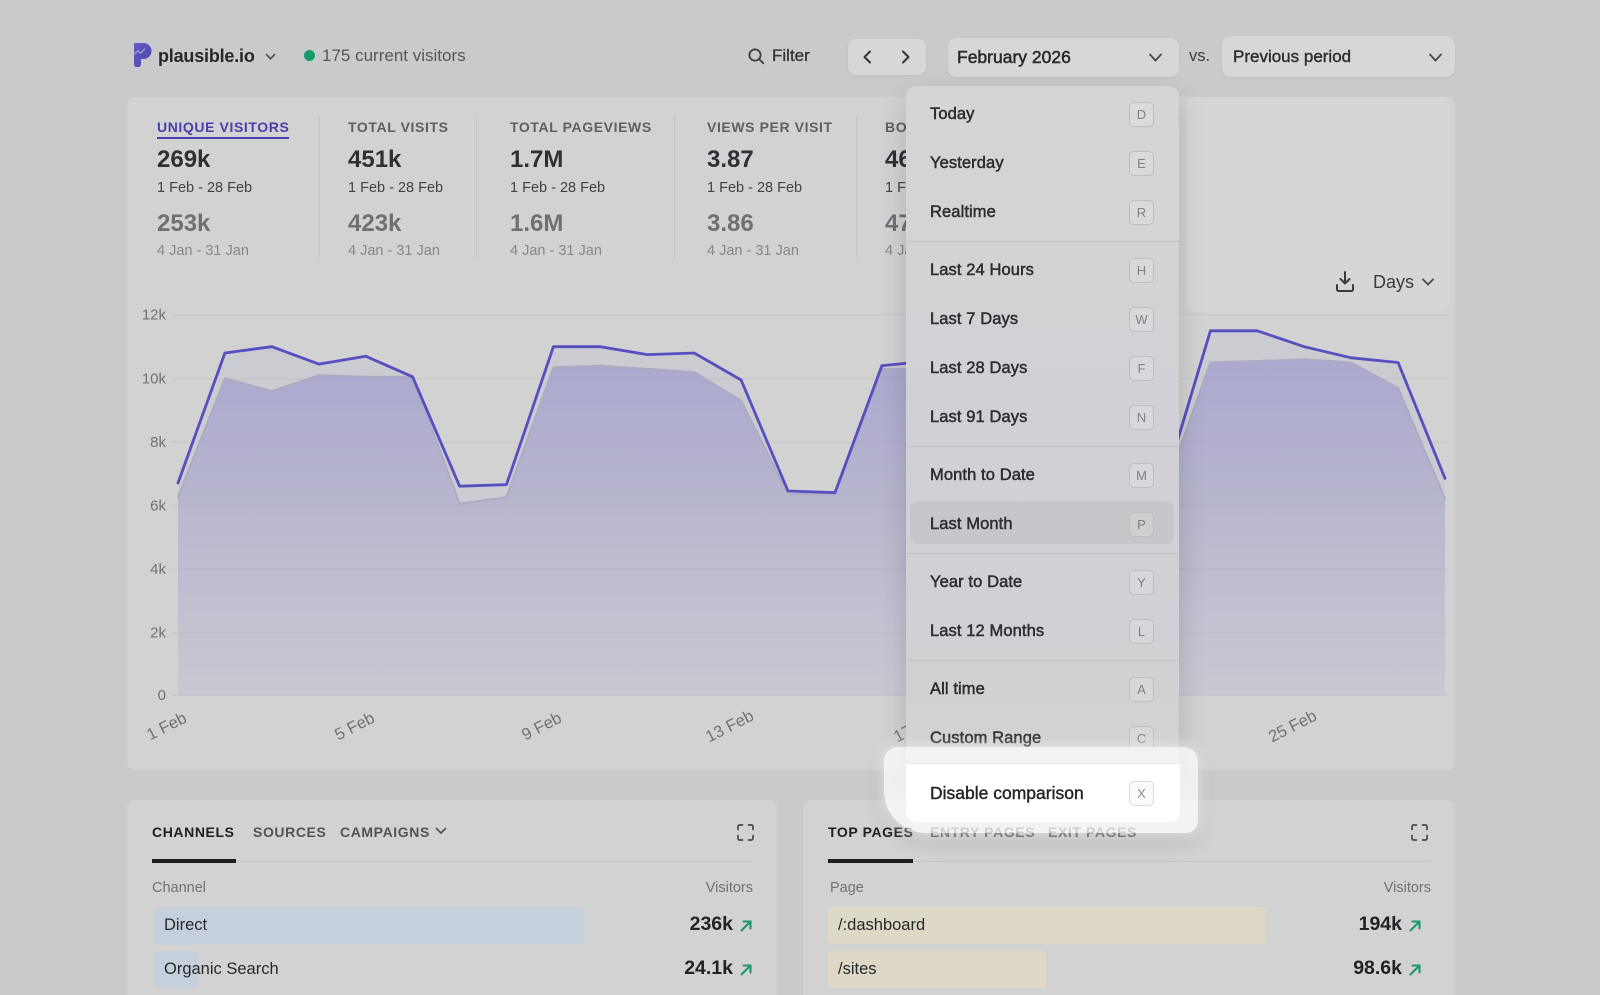 This screenshot has height=995, width=1600. What do you see at coordinates (542, 726) in the screenshot?
I see `svg-text: 9 Feb` at bounding box center [542, 726].